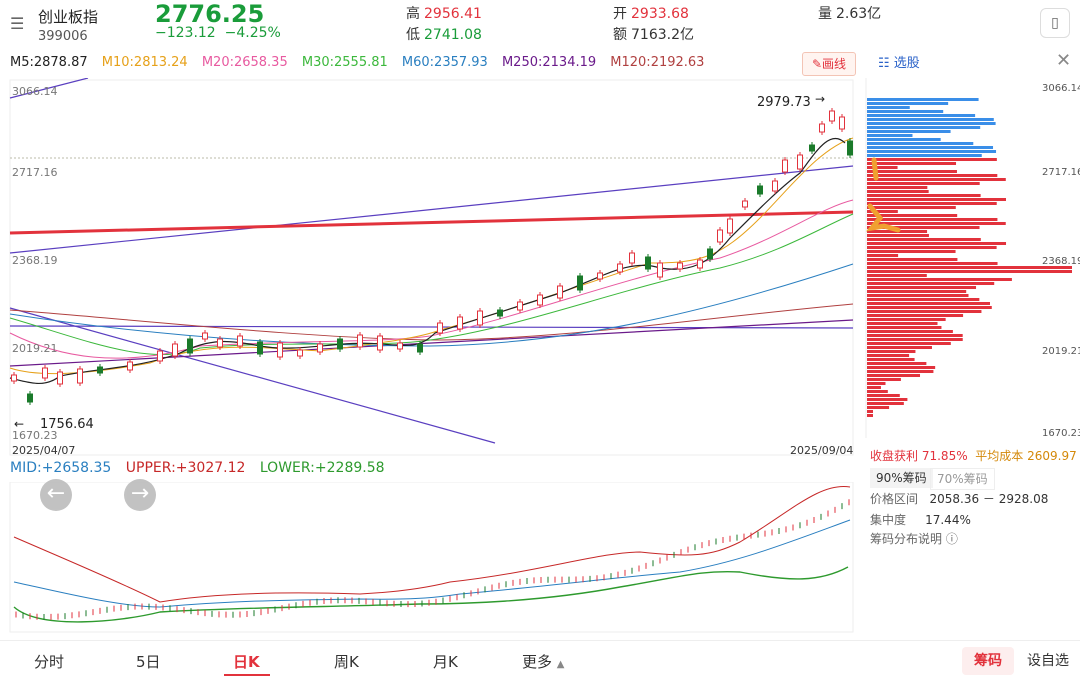 The height and width of the screenshot is (676, 1080). What do you see at coordinates (1055, 23) in the screenshot?
I see `phone-rotate-icon: ▯` at bounding box center [1055, 23].